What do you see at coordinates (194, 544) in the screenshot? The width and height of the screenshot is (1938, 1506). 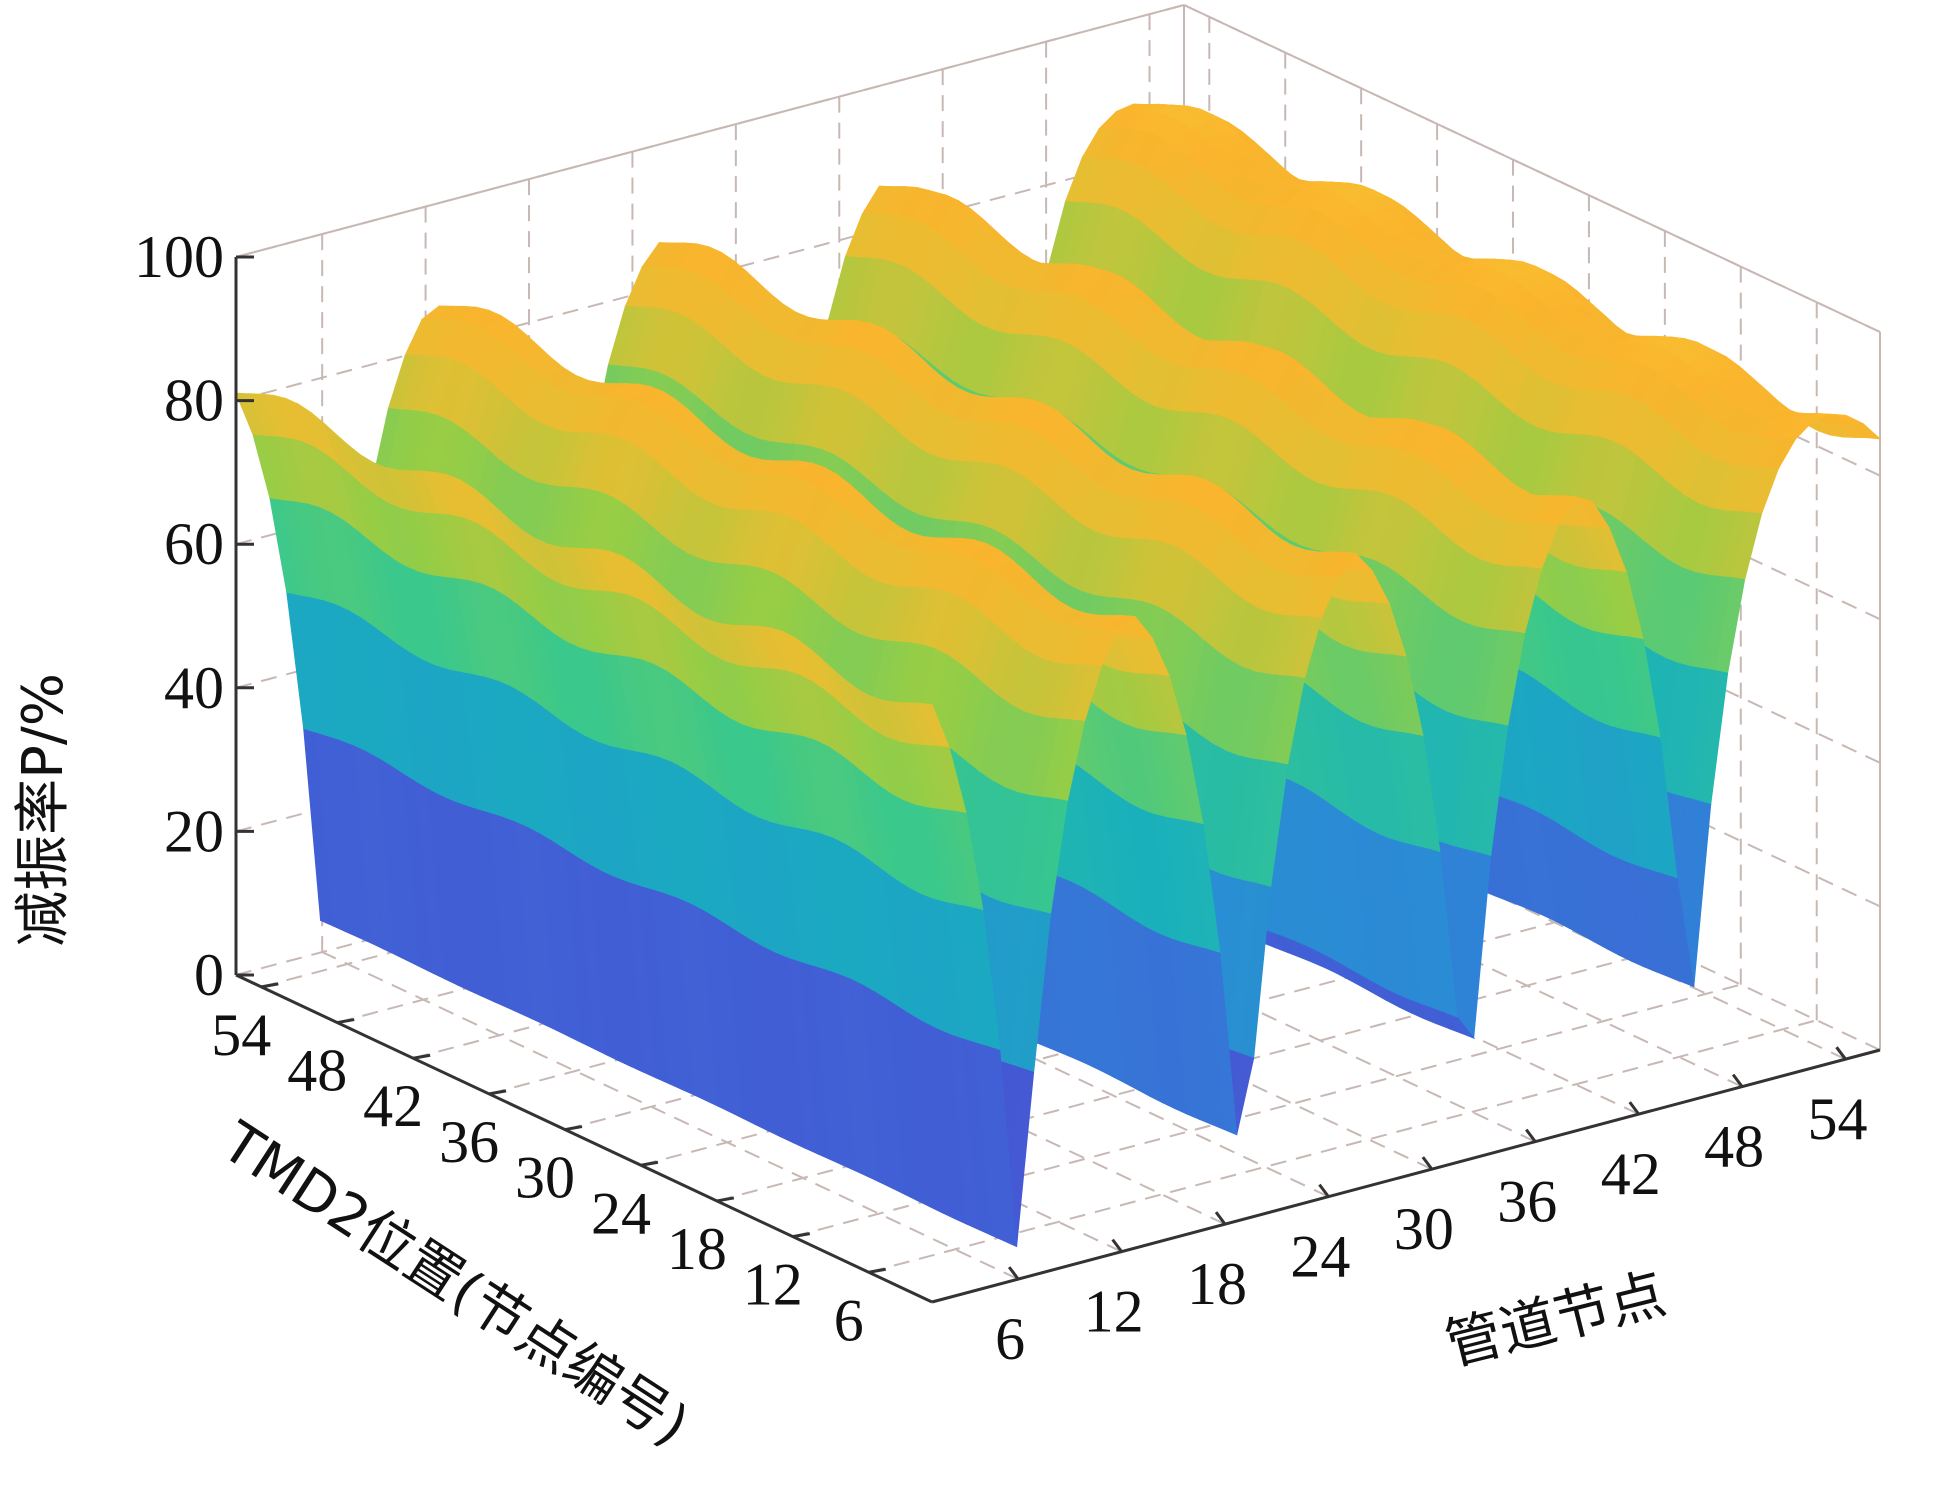 I see `z-tick-label: 60` at bounding box center [194, 544].